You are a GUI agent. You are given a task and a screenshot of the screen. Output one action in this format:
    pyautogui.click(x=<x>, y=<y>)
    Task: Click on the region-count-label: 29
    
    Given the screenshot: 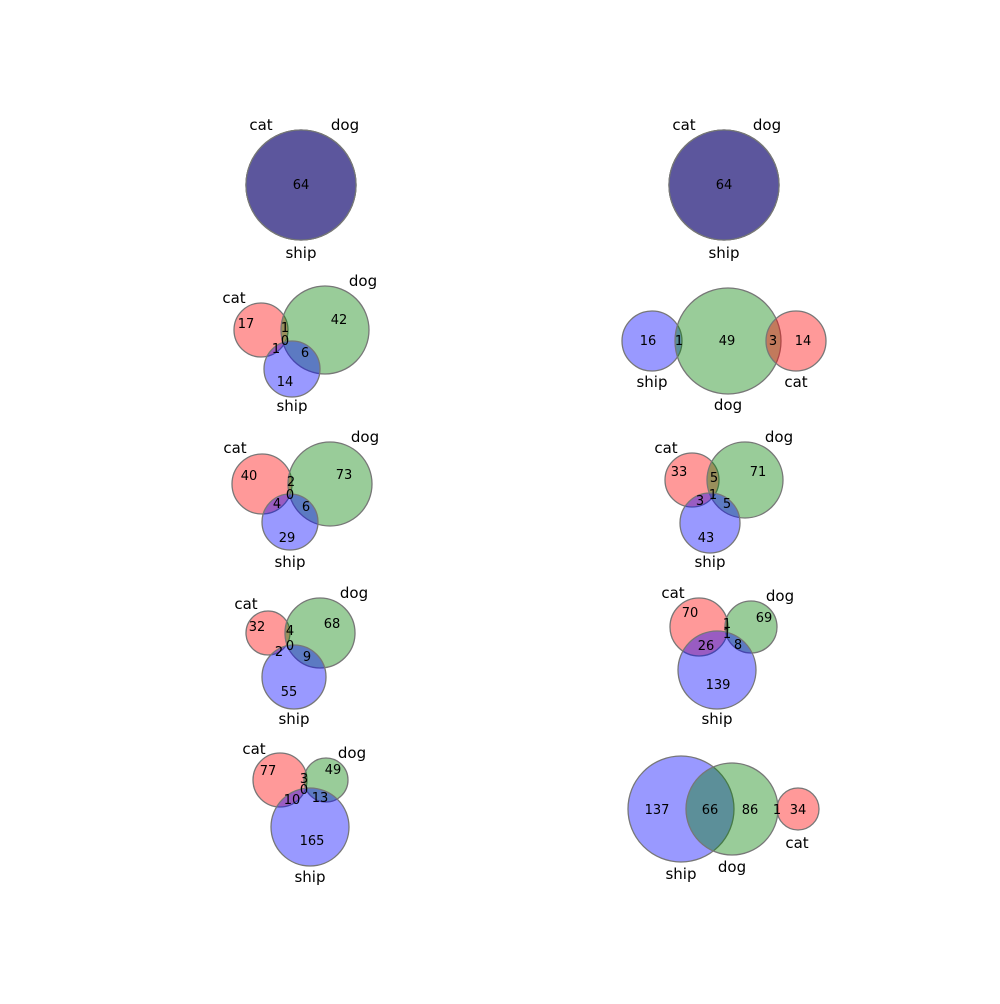 What is the action you would take?
    pyautogui.click(x=287, y=538)
    